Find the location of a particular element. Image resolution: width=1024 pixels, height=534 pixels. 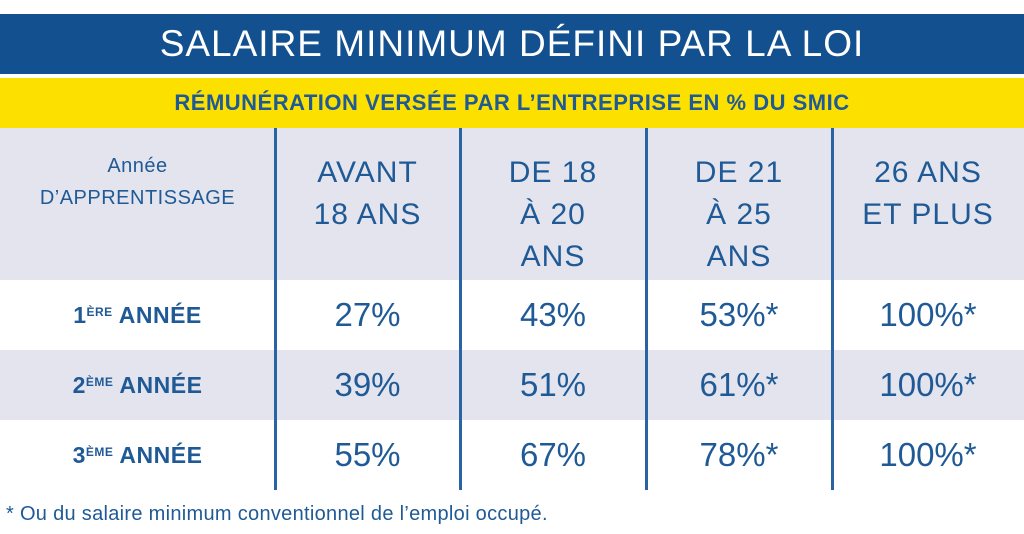

table-cell: 78%* is located at coordinates (739, 454).